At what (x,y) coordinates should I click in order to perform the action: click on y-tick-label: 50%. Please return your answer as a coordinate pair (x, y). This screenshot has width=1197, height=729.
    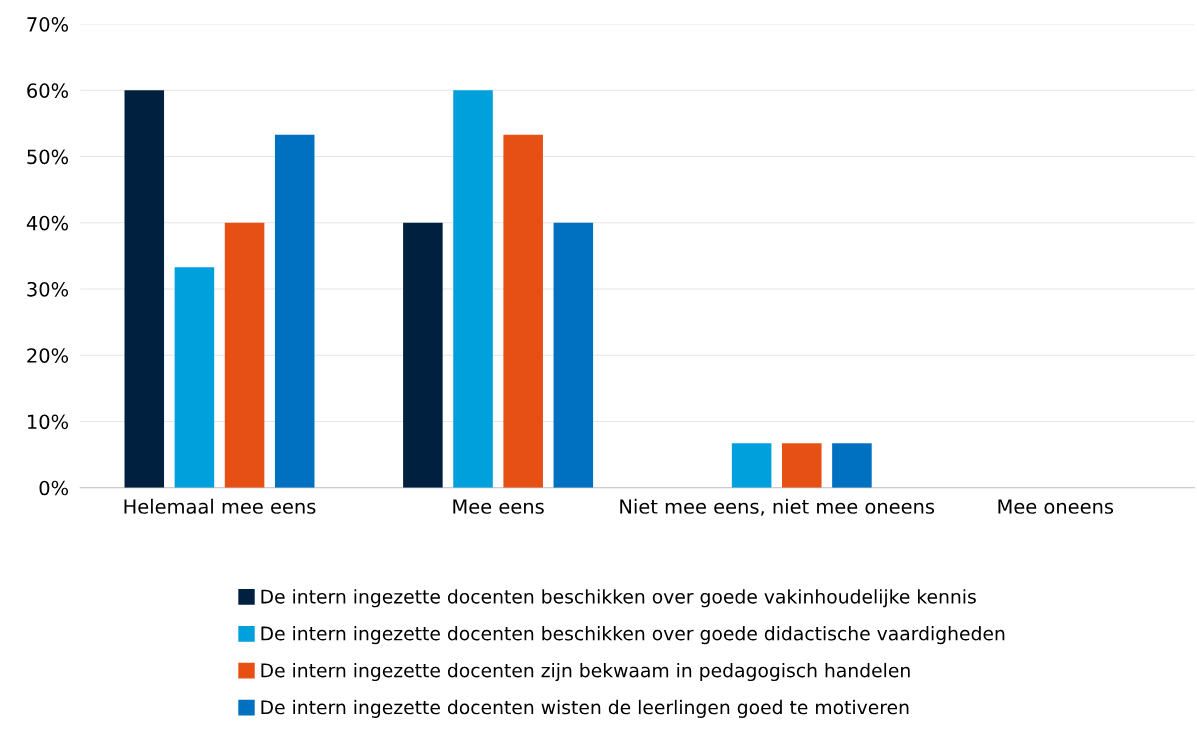
    Looking at the image, I should click on (48, 157).